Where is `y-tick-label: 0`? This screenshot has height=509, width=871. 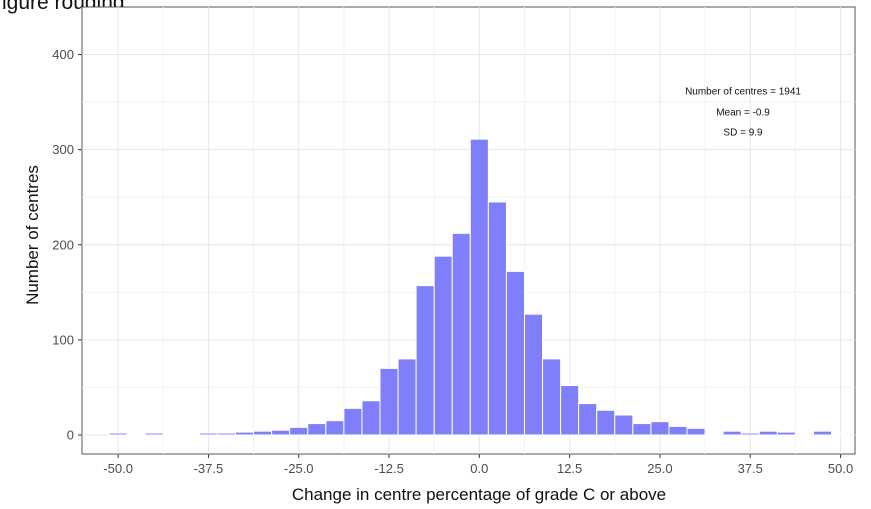
y-tick-label: 0 is located at coordinates (70, 434).